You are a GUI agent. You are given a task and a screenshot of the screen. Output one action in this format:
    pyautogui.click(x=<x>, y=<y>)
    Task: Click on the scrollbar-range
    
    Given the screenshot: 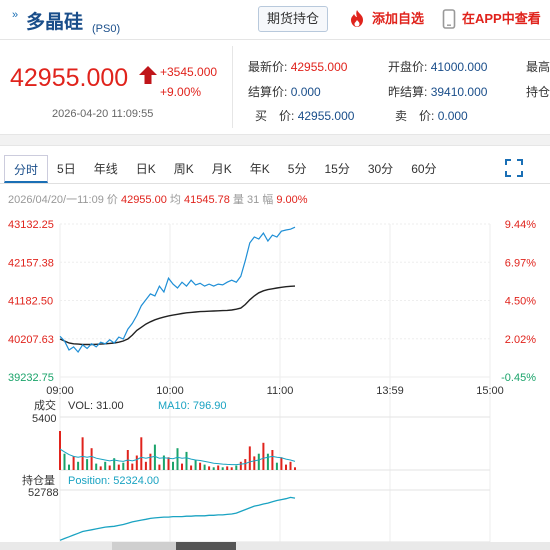 What is the action you would take?
    pyautogui.click(x=144, y=546)
    